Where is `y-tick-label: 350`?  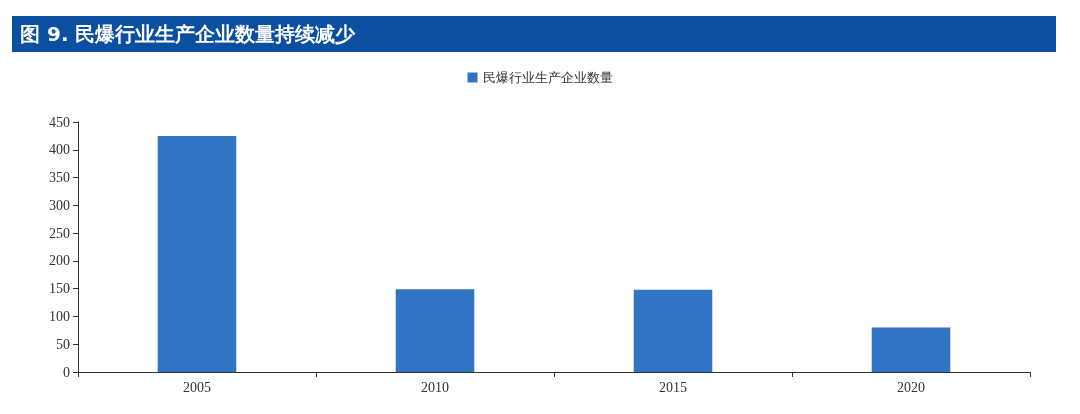
y-tick-label: 350 is located at coordinates (59, 178).